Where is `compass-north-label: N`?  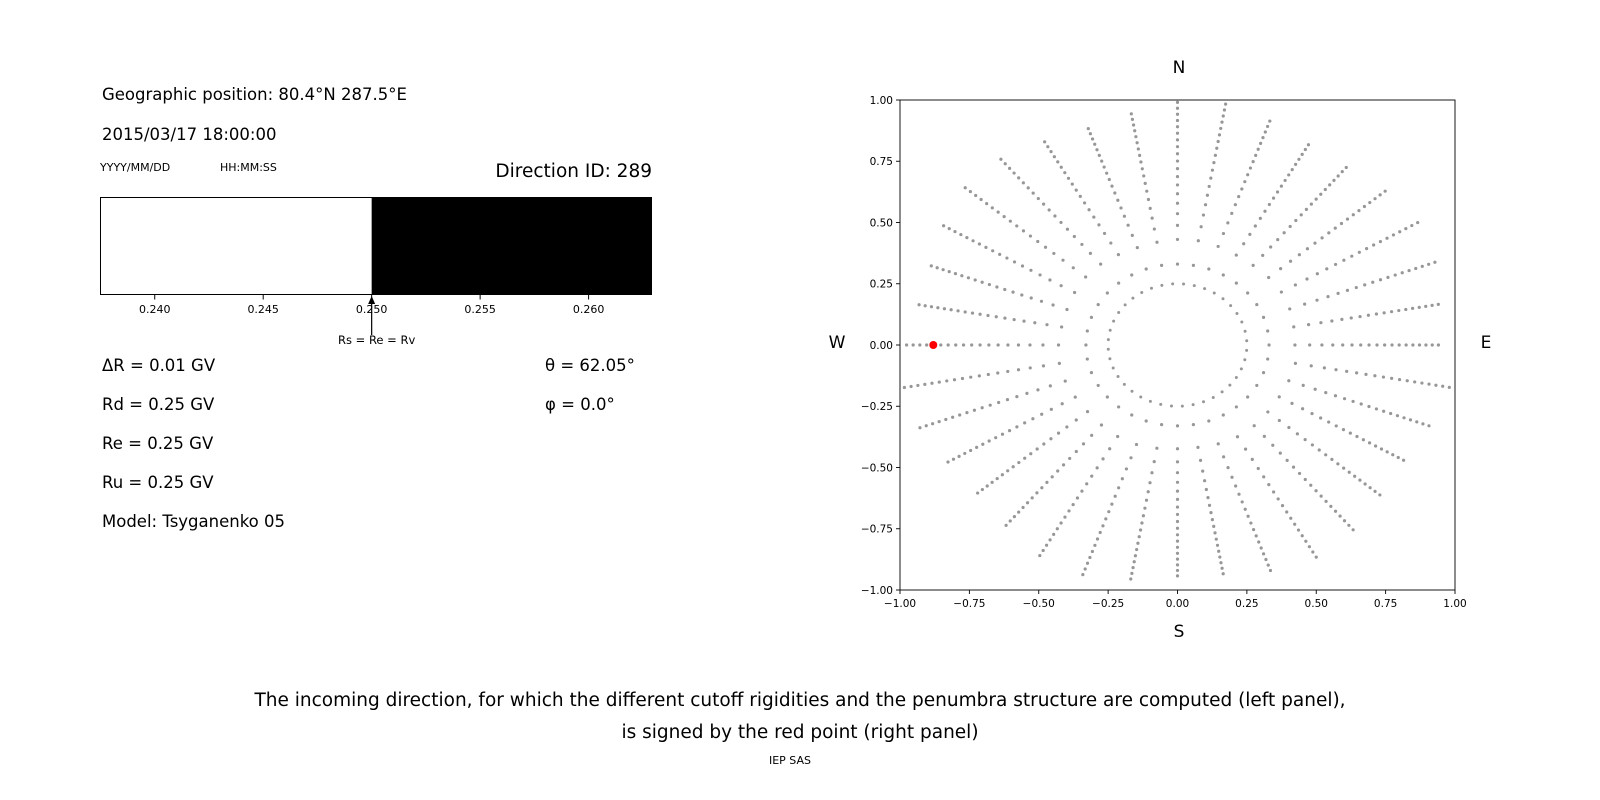 compass-north-label: N is located at coordinates (1179, 68).